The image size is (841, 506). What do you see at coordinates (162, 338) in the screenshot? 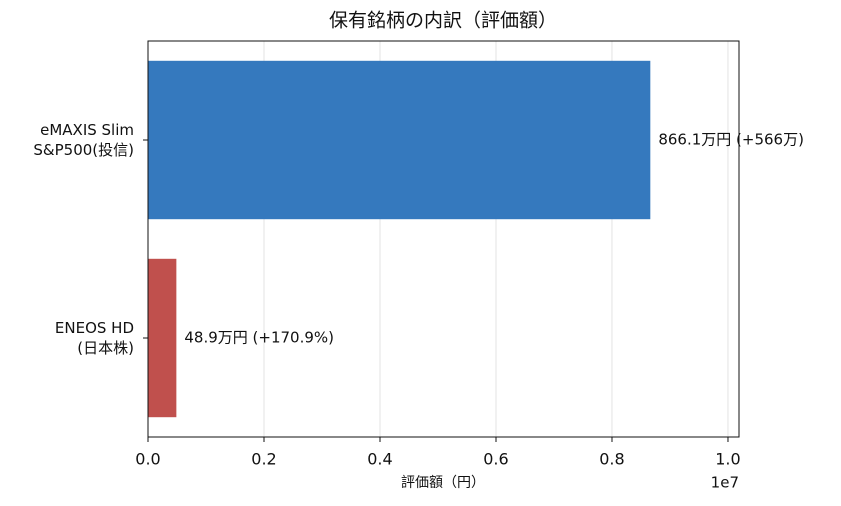
I see `bar` at bounding box center [162, 338].